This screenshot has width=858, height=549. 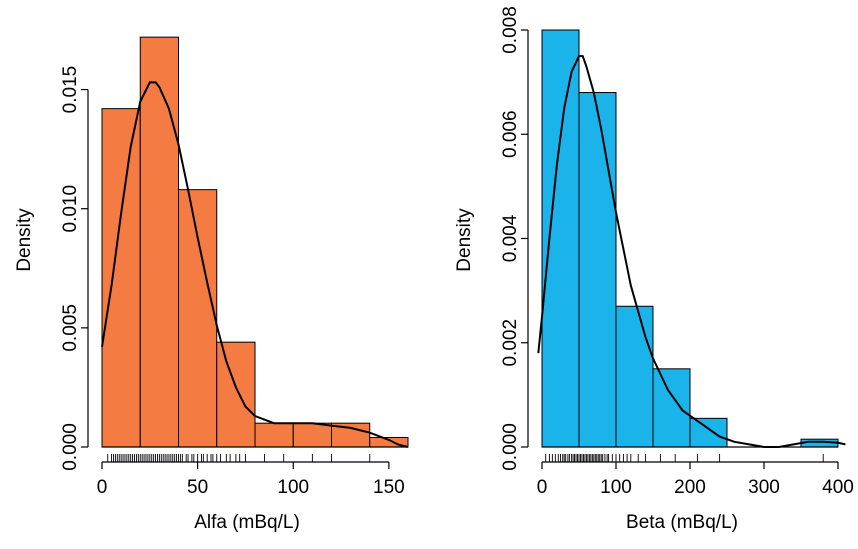 I want to click on x-tick-label: 50, so click(x=197, y=487).